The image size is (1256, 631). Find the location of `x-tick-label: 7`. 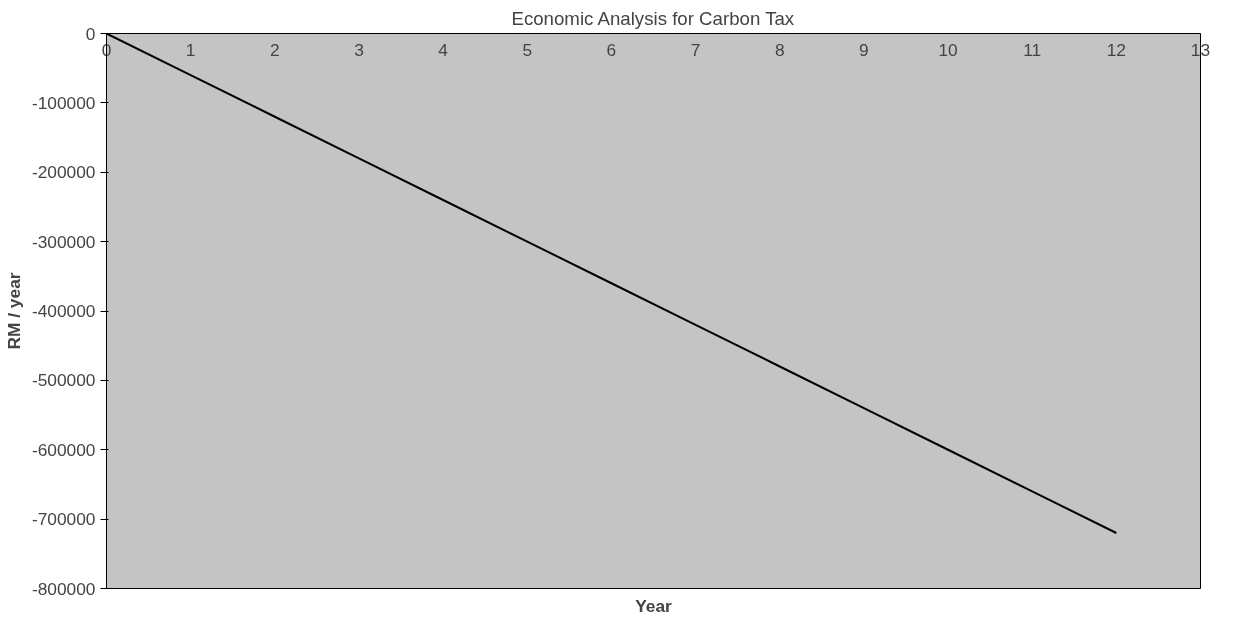

x-tick-label: 7 is located at coordinates (695, 49).